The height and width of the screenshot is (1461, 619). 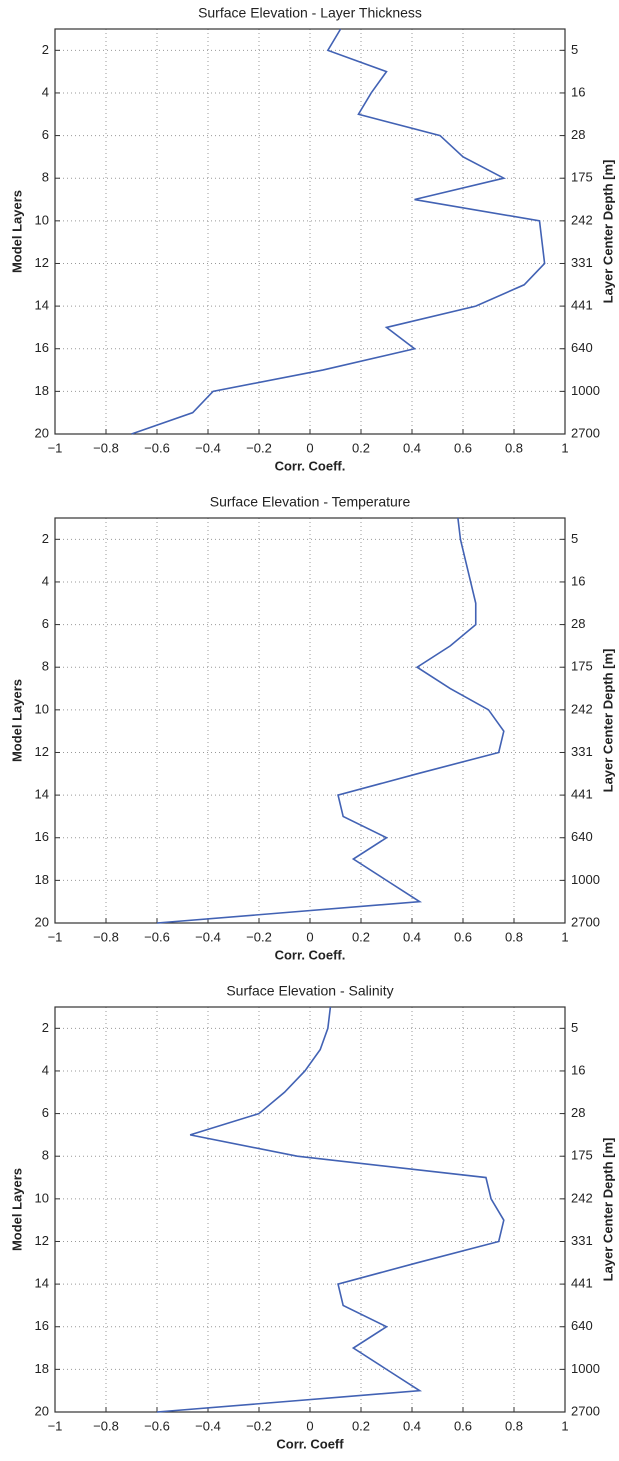 I want to click on chart-title: Surface Elevation - Salinity, so click(x=309, y=991).